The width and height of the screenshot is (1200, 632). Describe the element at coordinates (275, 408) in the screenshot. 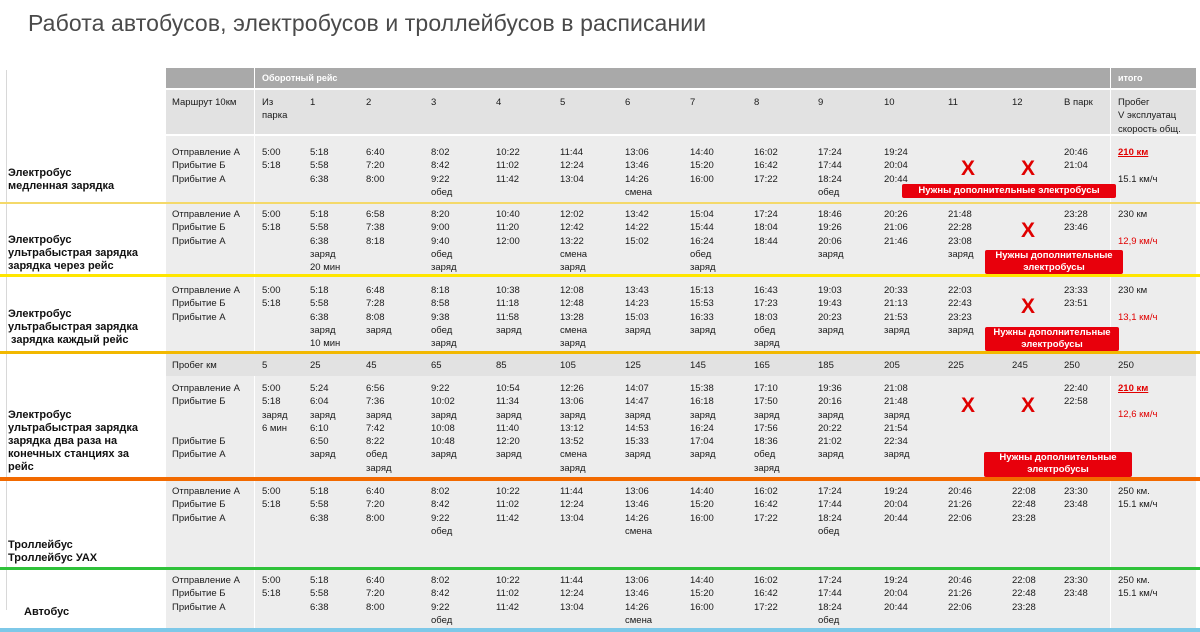

I see `section-4-park: 5:00 5:18 заряд 6 мин` at that location.